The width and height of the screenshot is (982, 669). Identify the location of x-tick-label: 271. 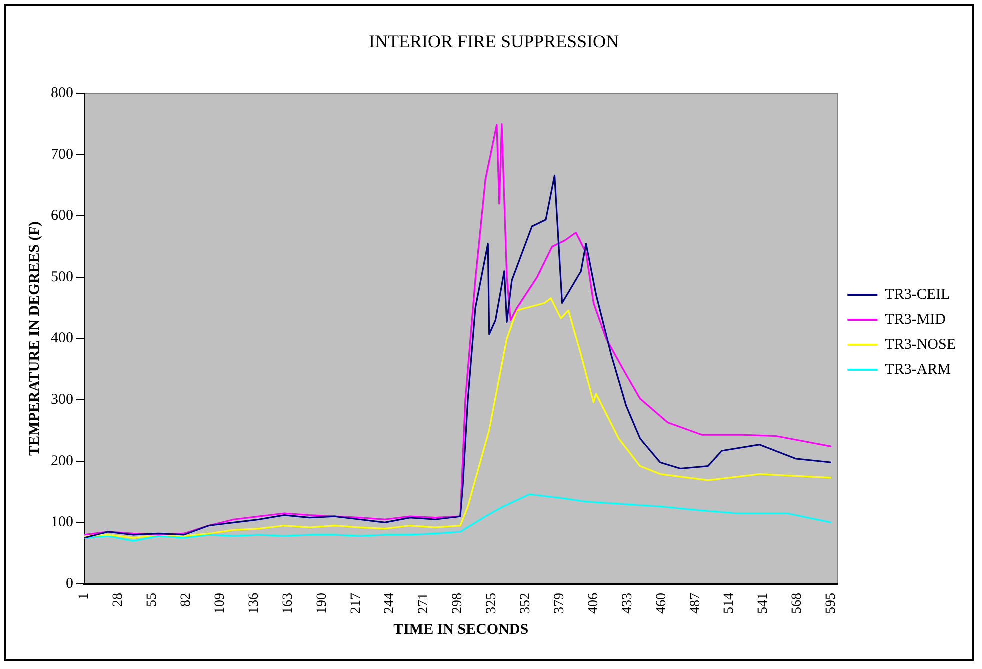
(424, 603).